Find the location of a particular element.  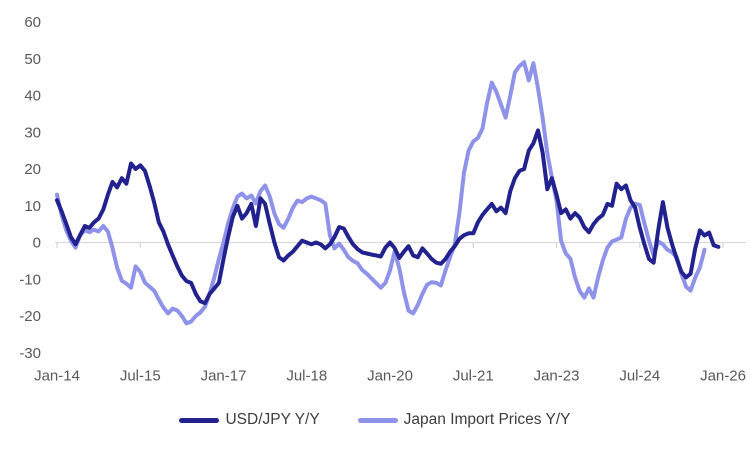

legend-item-import-prices: Japan Import Prices Y/Y is located at coordinates (464, 420).